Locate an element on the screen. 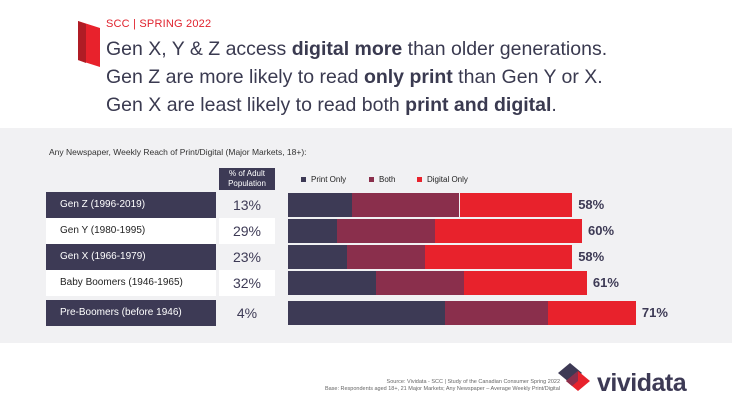  population-pct: 32% is located at coordinates (247, 283).